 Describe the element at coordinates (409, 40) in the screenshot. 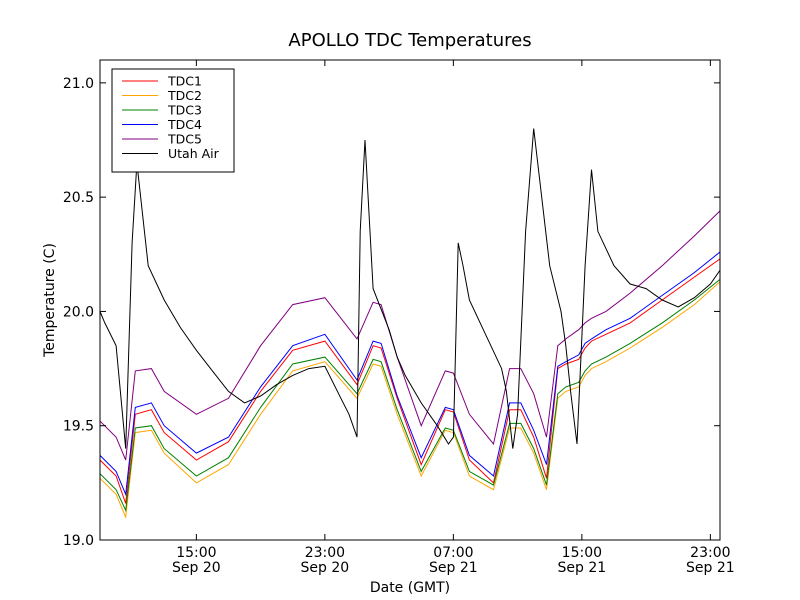

I see `chart-title: APOLLO TDC Temperatures` at that location.